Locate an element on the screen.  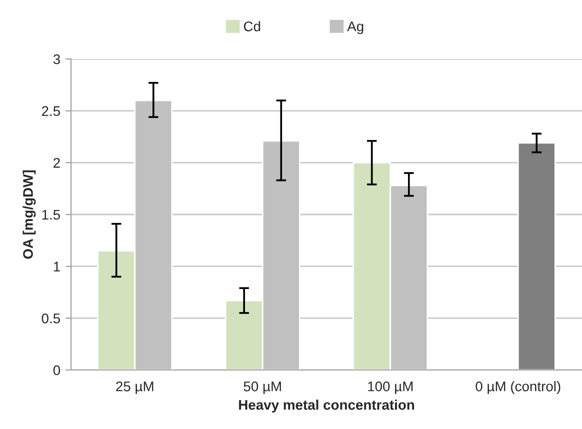
y-tick-label: 2.5 is located at coordinates (51, 111).